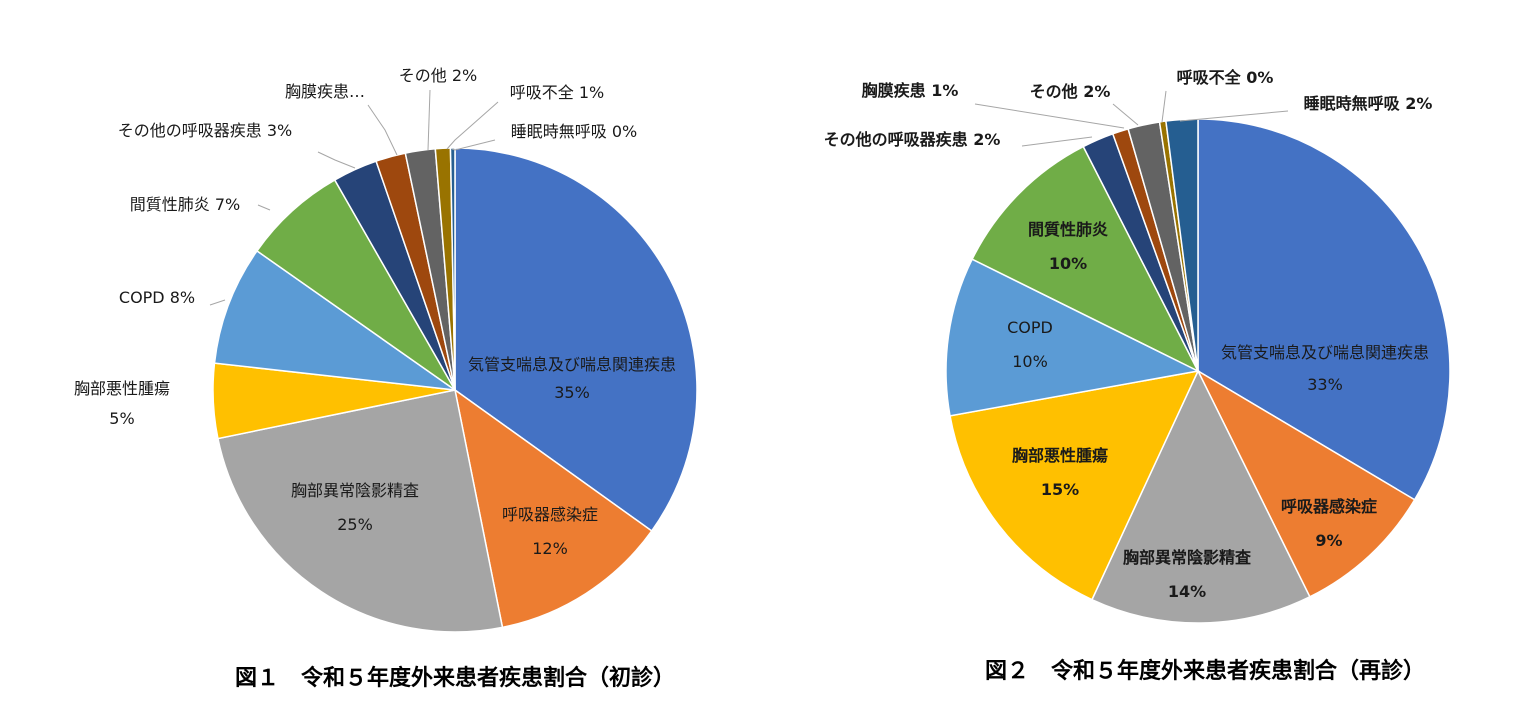  What do you see at coordinates (1325, 352) in the screenshot?
I see `pie2-category-label: 気管支喘息及び喘息関連疾患` at bounding box center [1325, 352].